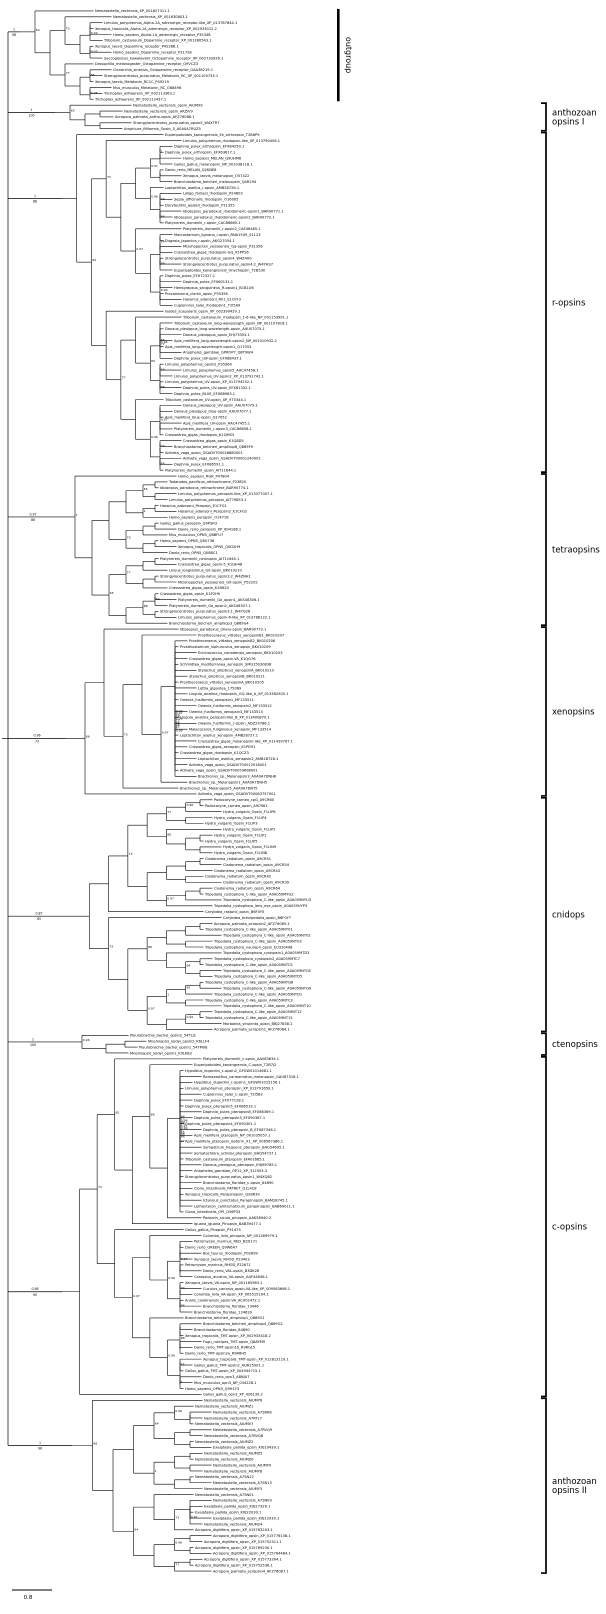 This screenshot has width=606, height=1614. What do you see at coordinates (130, 100) in the screenshot?
I see `tip-label: Trichoplax_adhaerens_XP_002112437.1` at bounding box center [130, 100].